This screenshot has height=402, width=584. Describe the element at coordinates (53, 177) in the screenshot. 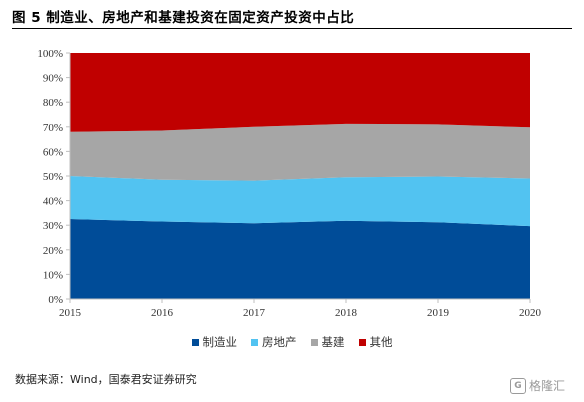

I see `y-tick-label: 50%` at that location.